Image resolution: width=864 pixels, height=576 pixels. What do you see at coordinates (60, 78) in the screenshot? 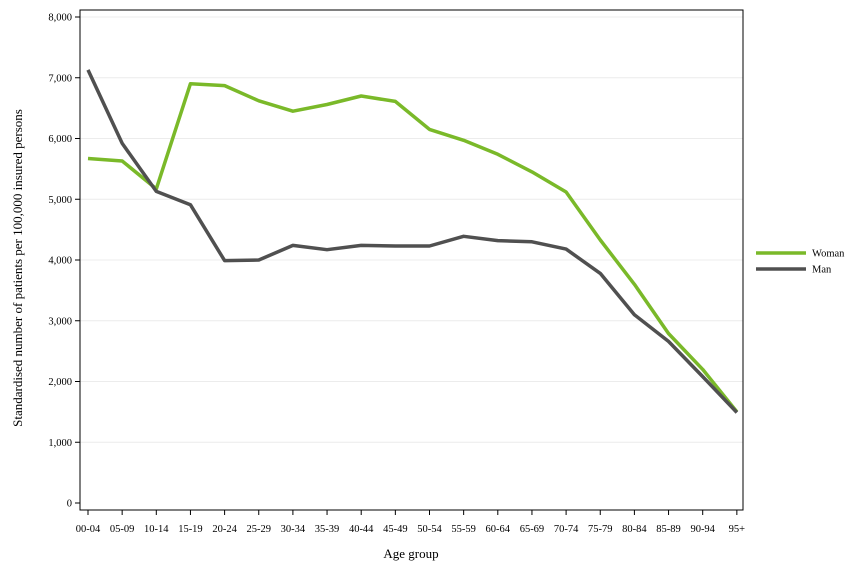
I see `y-tick-label: 7,000` at bounding box center [60, 78].